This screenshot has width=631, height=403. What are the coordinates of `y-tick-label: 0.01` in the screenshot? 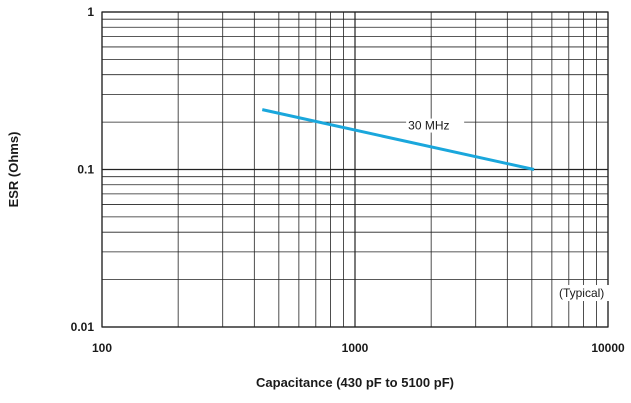 It's located at (83, 327).